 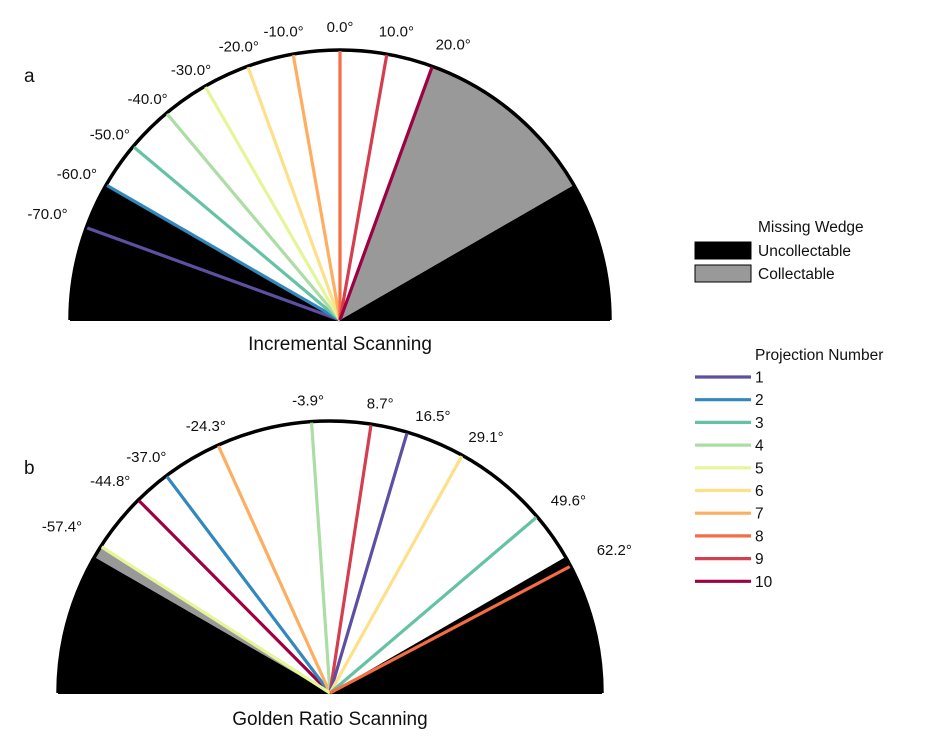 I want to click on legend-uncollectable-label: Uncollectable, so click(x=804, y=251).